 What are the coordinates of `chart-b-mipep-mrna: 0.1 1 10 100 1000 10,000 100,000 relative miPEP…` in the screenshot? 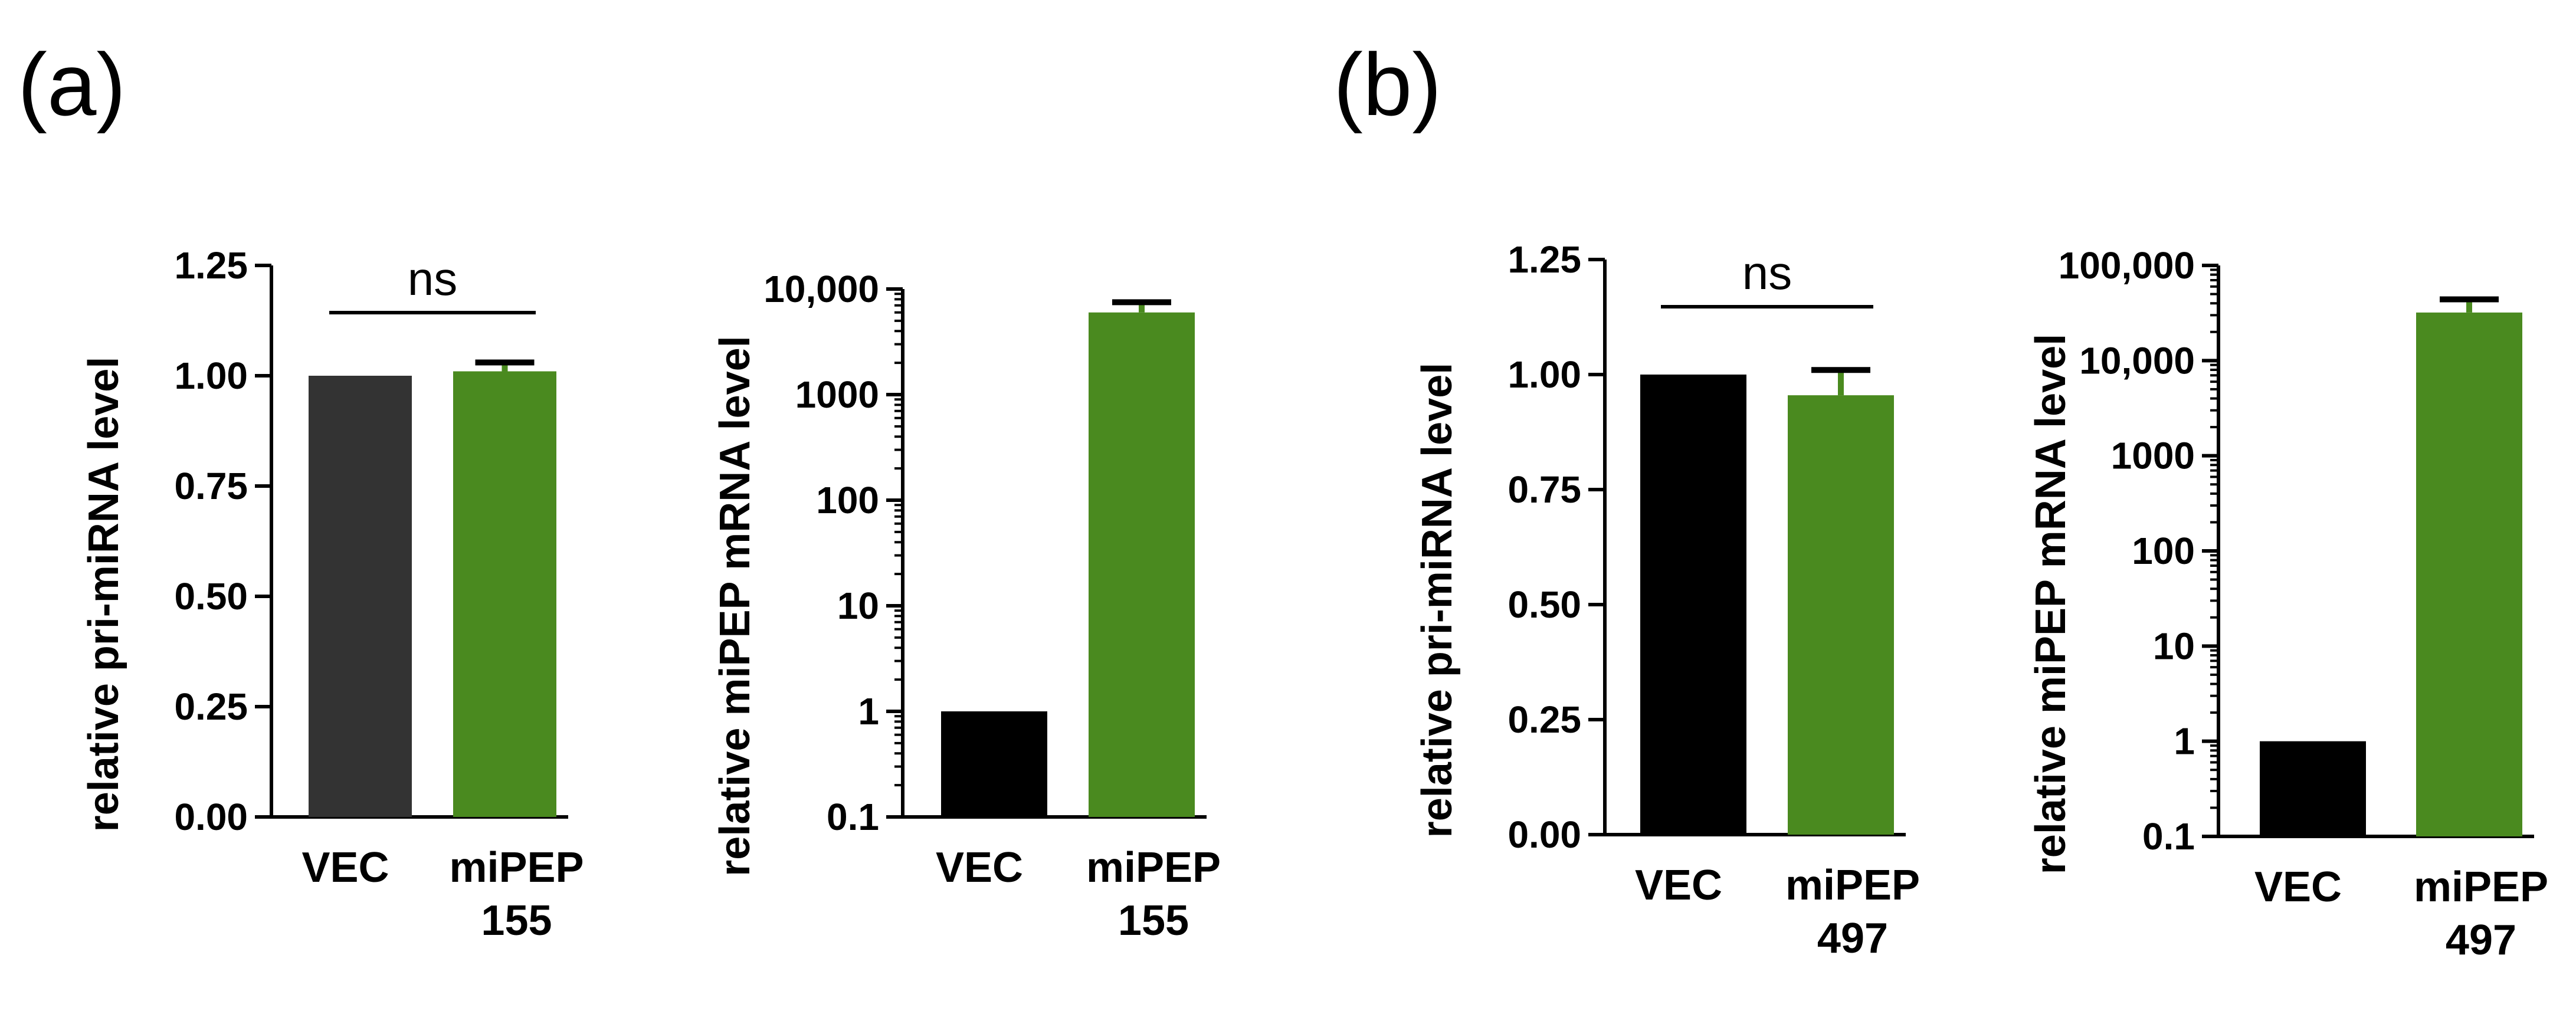 It's located at (2287, 604).